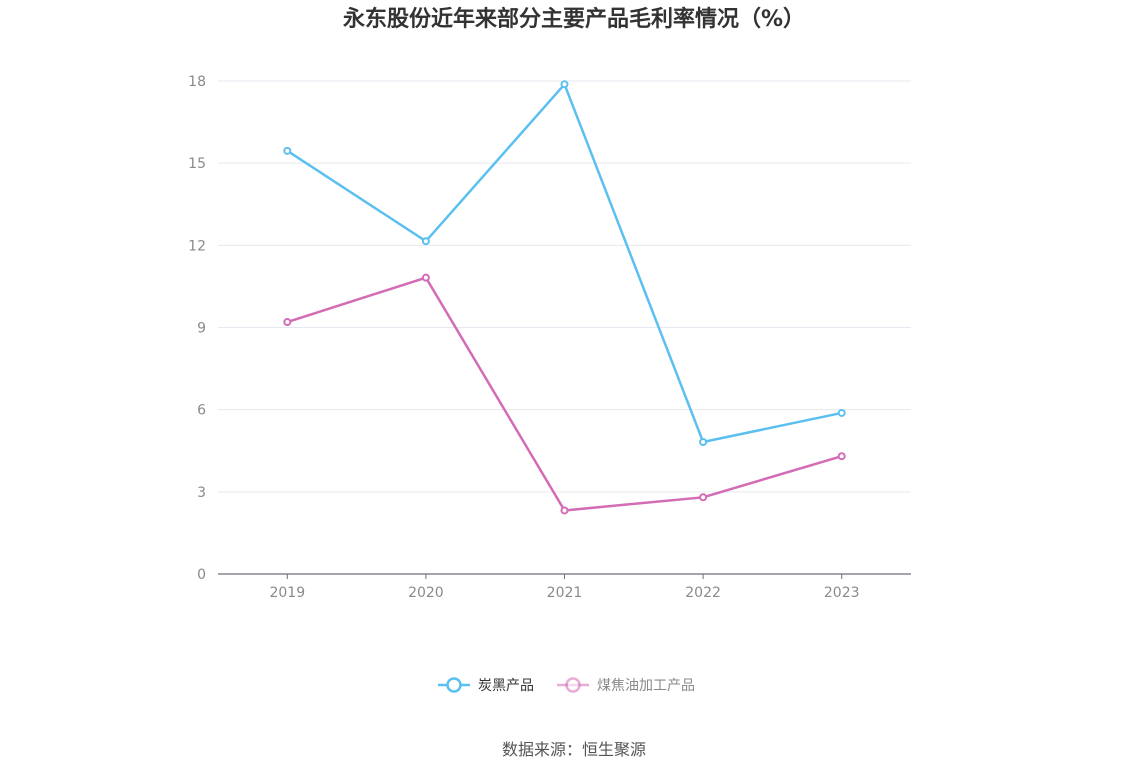 This screenshot has height=776, width=1148. I want to click on data-point-s1-2022, so click(703, 441).